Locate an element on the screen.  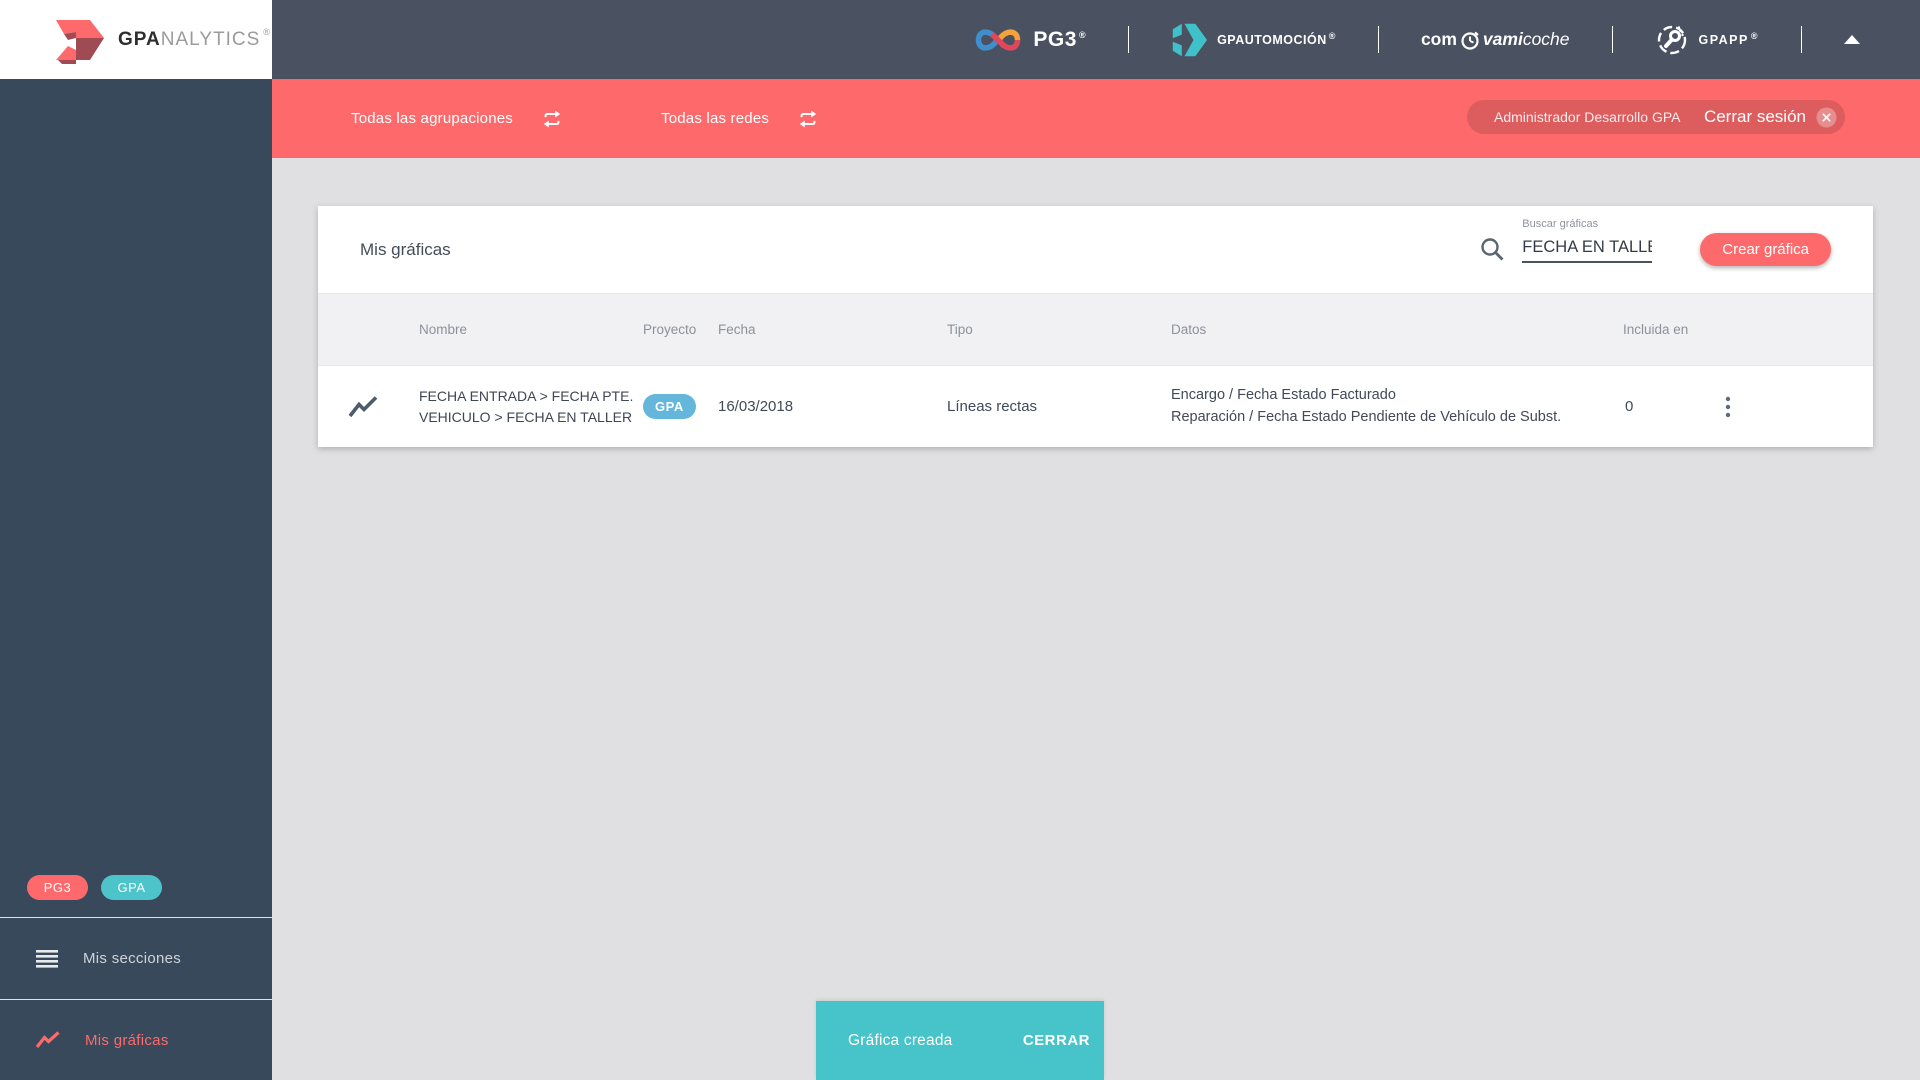
sidebar-item-mis-graficas: Mis gráficas is located at coordinates (136, 1040).